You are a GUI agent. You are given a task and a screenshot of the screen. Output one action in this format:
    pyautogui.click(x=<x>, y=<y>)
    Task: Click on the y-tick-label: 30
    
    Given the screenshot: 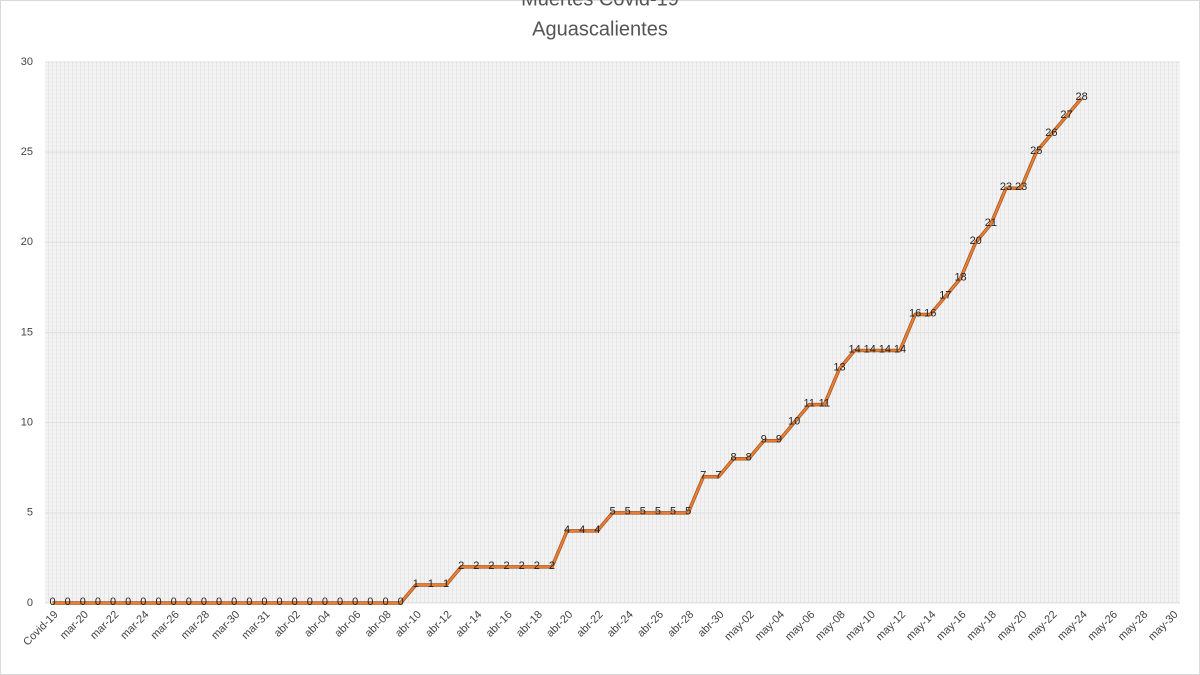 What is the action you would take?
    pyautogui.click(x=27, y=62)
    